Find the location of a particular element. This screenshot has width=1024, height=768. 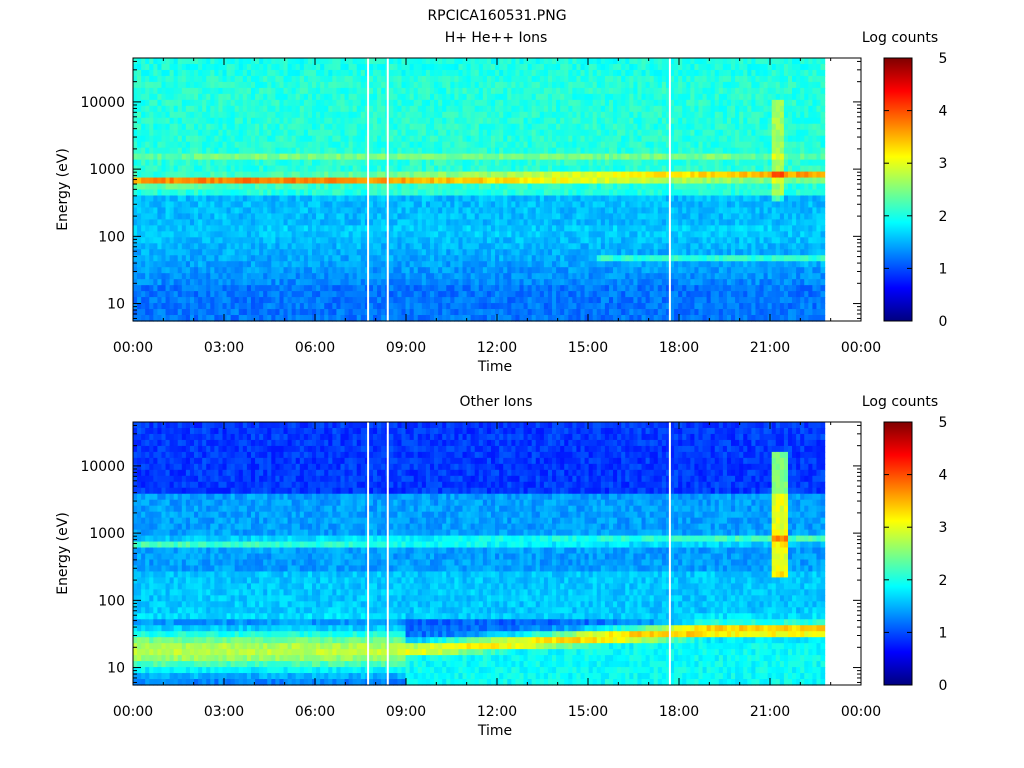

panel-title: Other Ions is located at coordinates (495, 402).